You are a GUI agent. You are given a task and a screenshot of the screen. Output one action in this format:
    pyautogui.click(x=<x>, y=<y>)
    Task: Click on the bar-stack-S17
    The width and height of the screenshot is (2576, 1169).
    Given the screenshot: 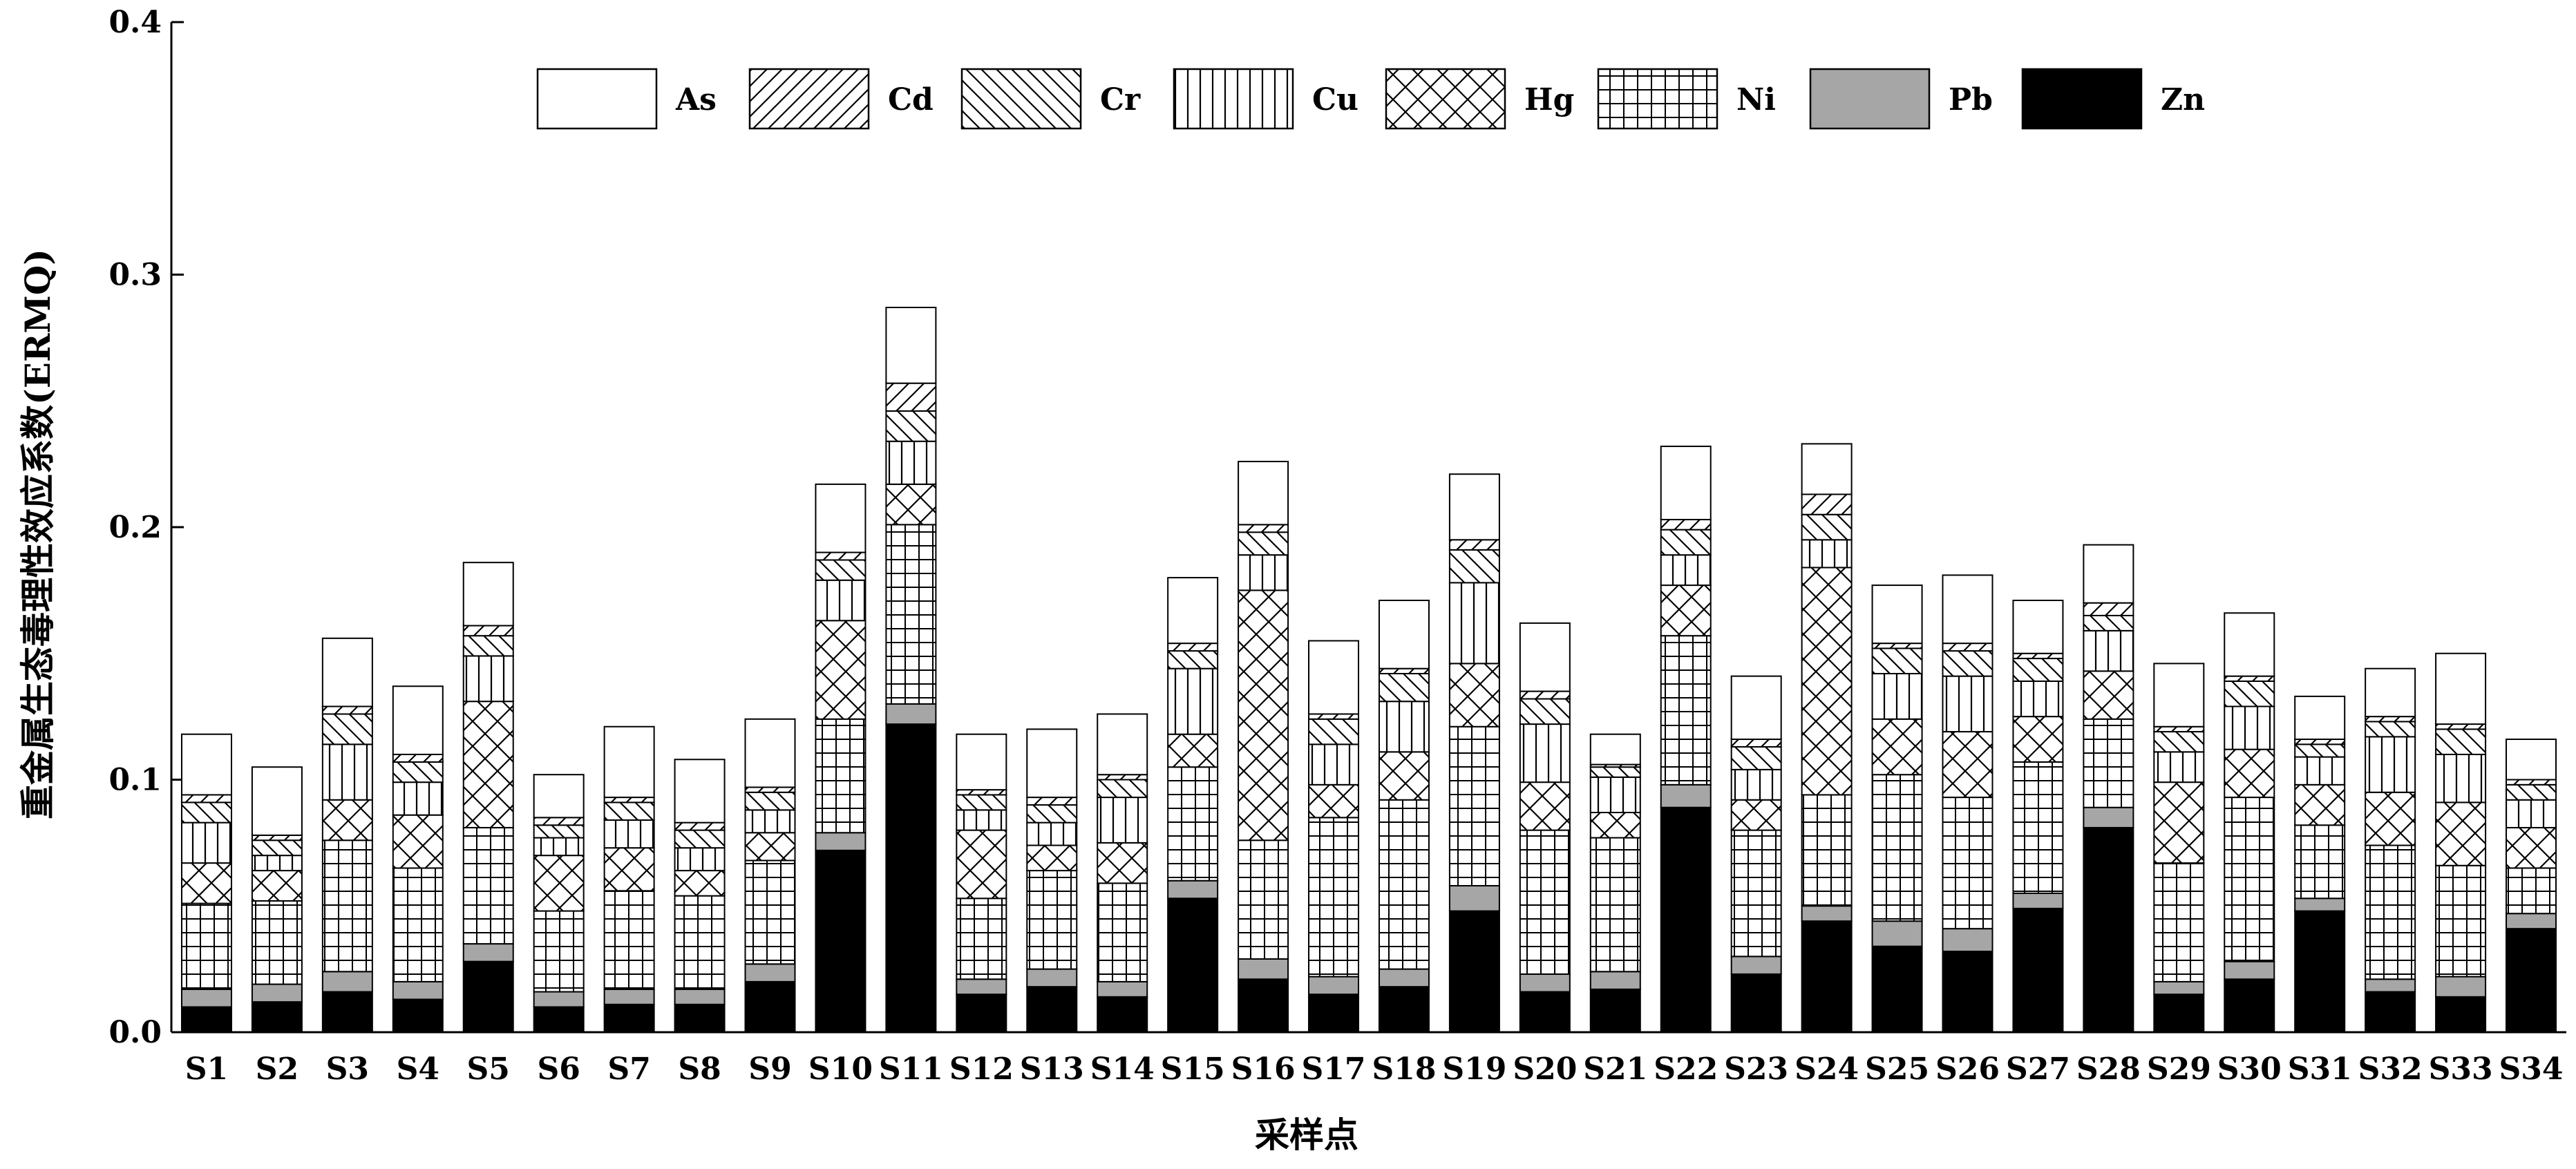 What is the action you would take?
    pyautogui.click(x=1334, y=837)
    